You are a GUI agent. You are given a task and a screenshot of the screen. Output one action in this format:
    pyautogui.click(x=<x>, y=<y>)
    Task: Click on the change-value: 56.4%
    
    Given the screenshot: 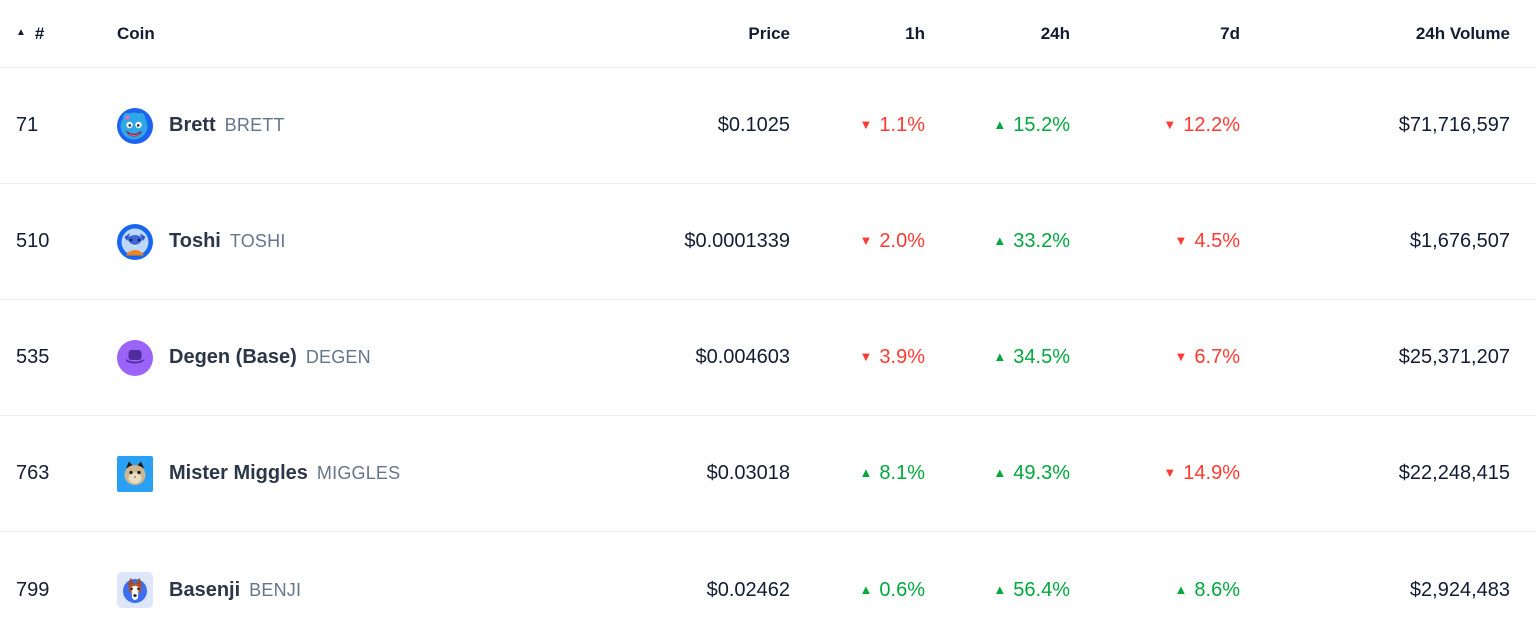 What is the action you would take?
    pyautogui.click(x=1041, y=589)
    